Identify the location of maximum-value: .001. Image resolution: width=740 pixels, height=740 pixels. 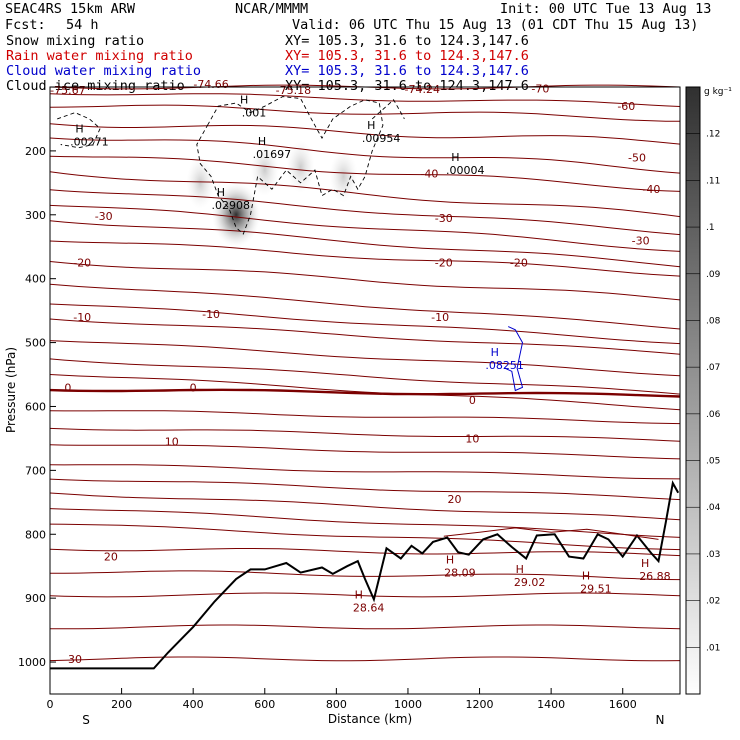
(254, 113).